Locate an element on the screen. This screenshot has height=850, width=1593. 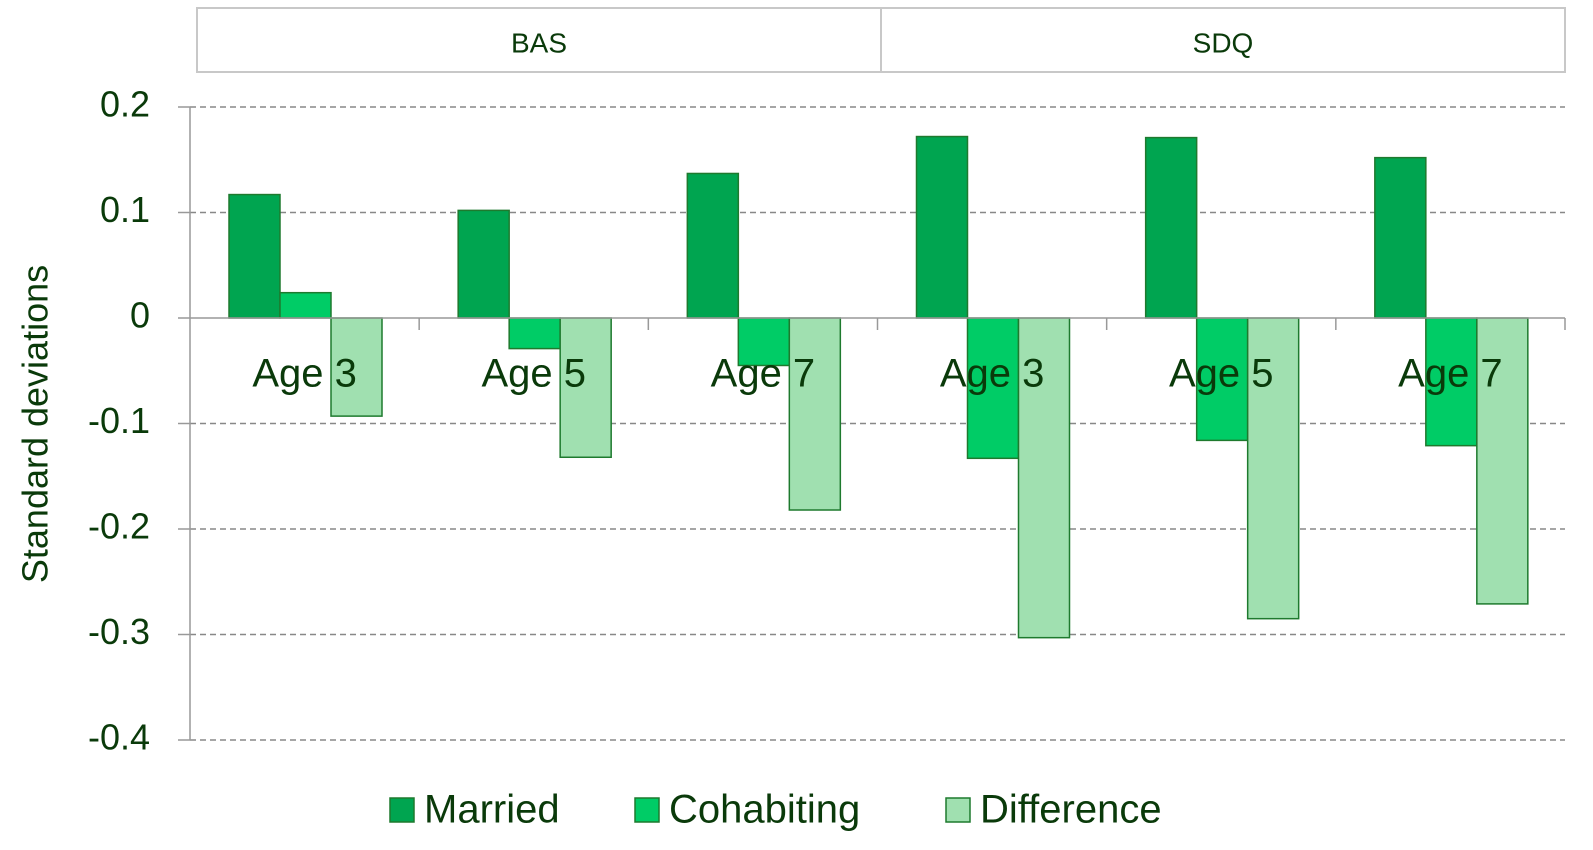
y-tick-label: 0 is located at coordinates (140, 315).